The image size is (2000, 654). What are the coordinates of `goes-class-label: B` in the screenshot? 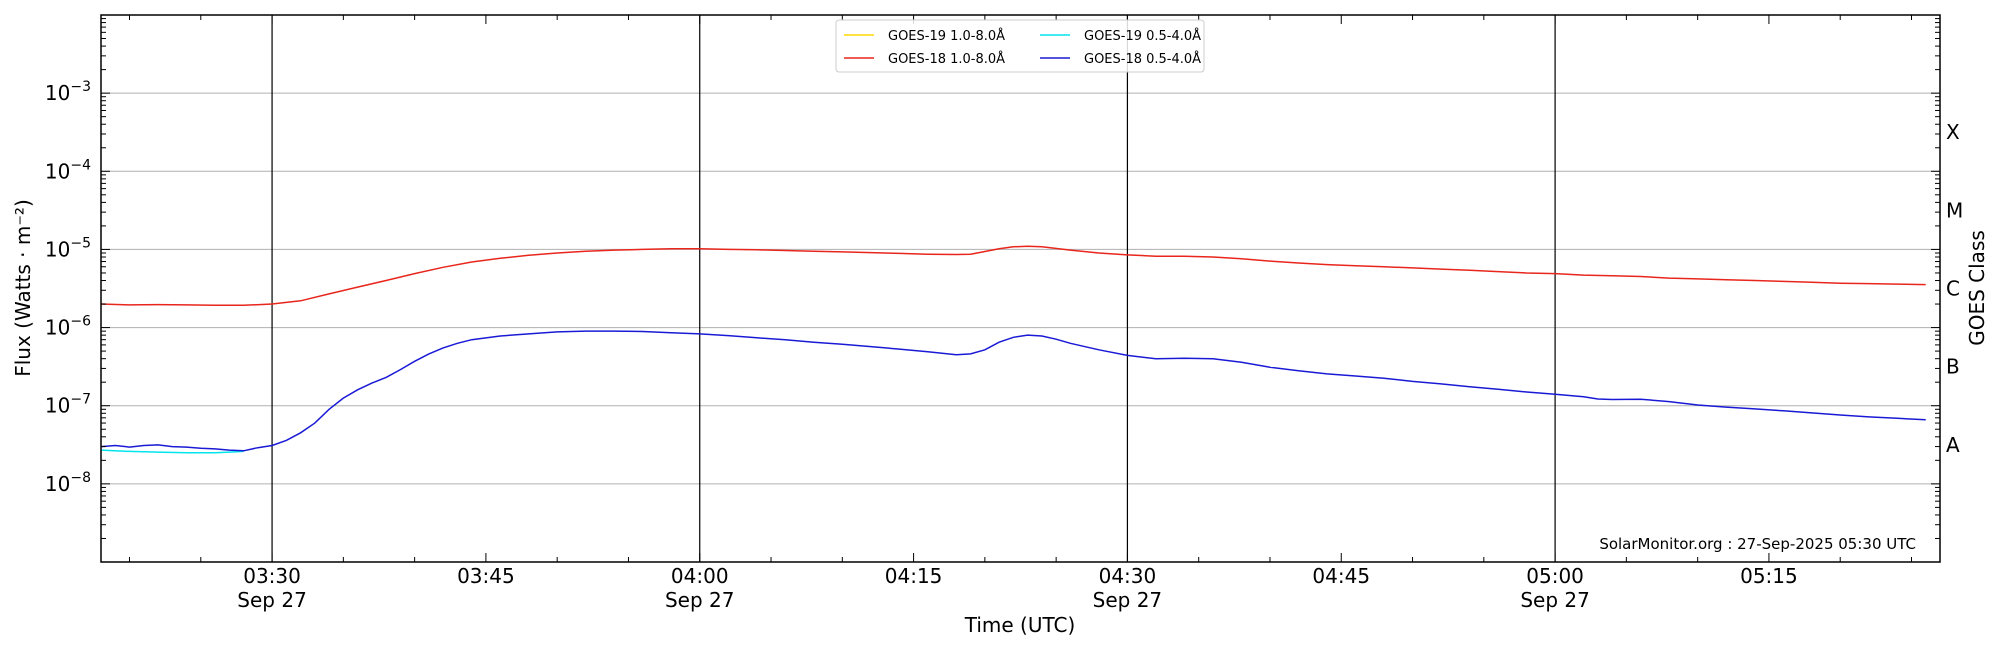 It's located at (1953, 367).